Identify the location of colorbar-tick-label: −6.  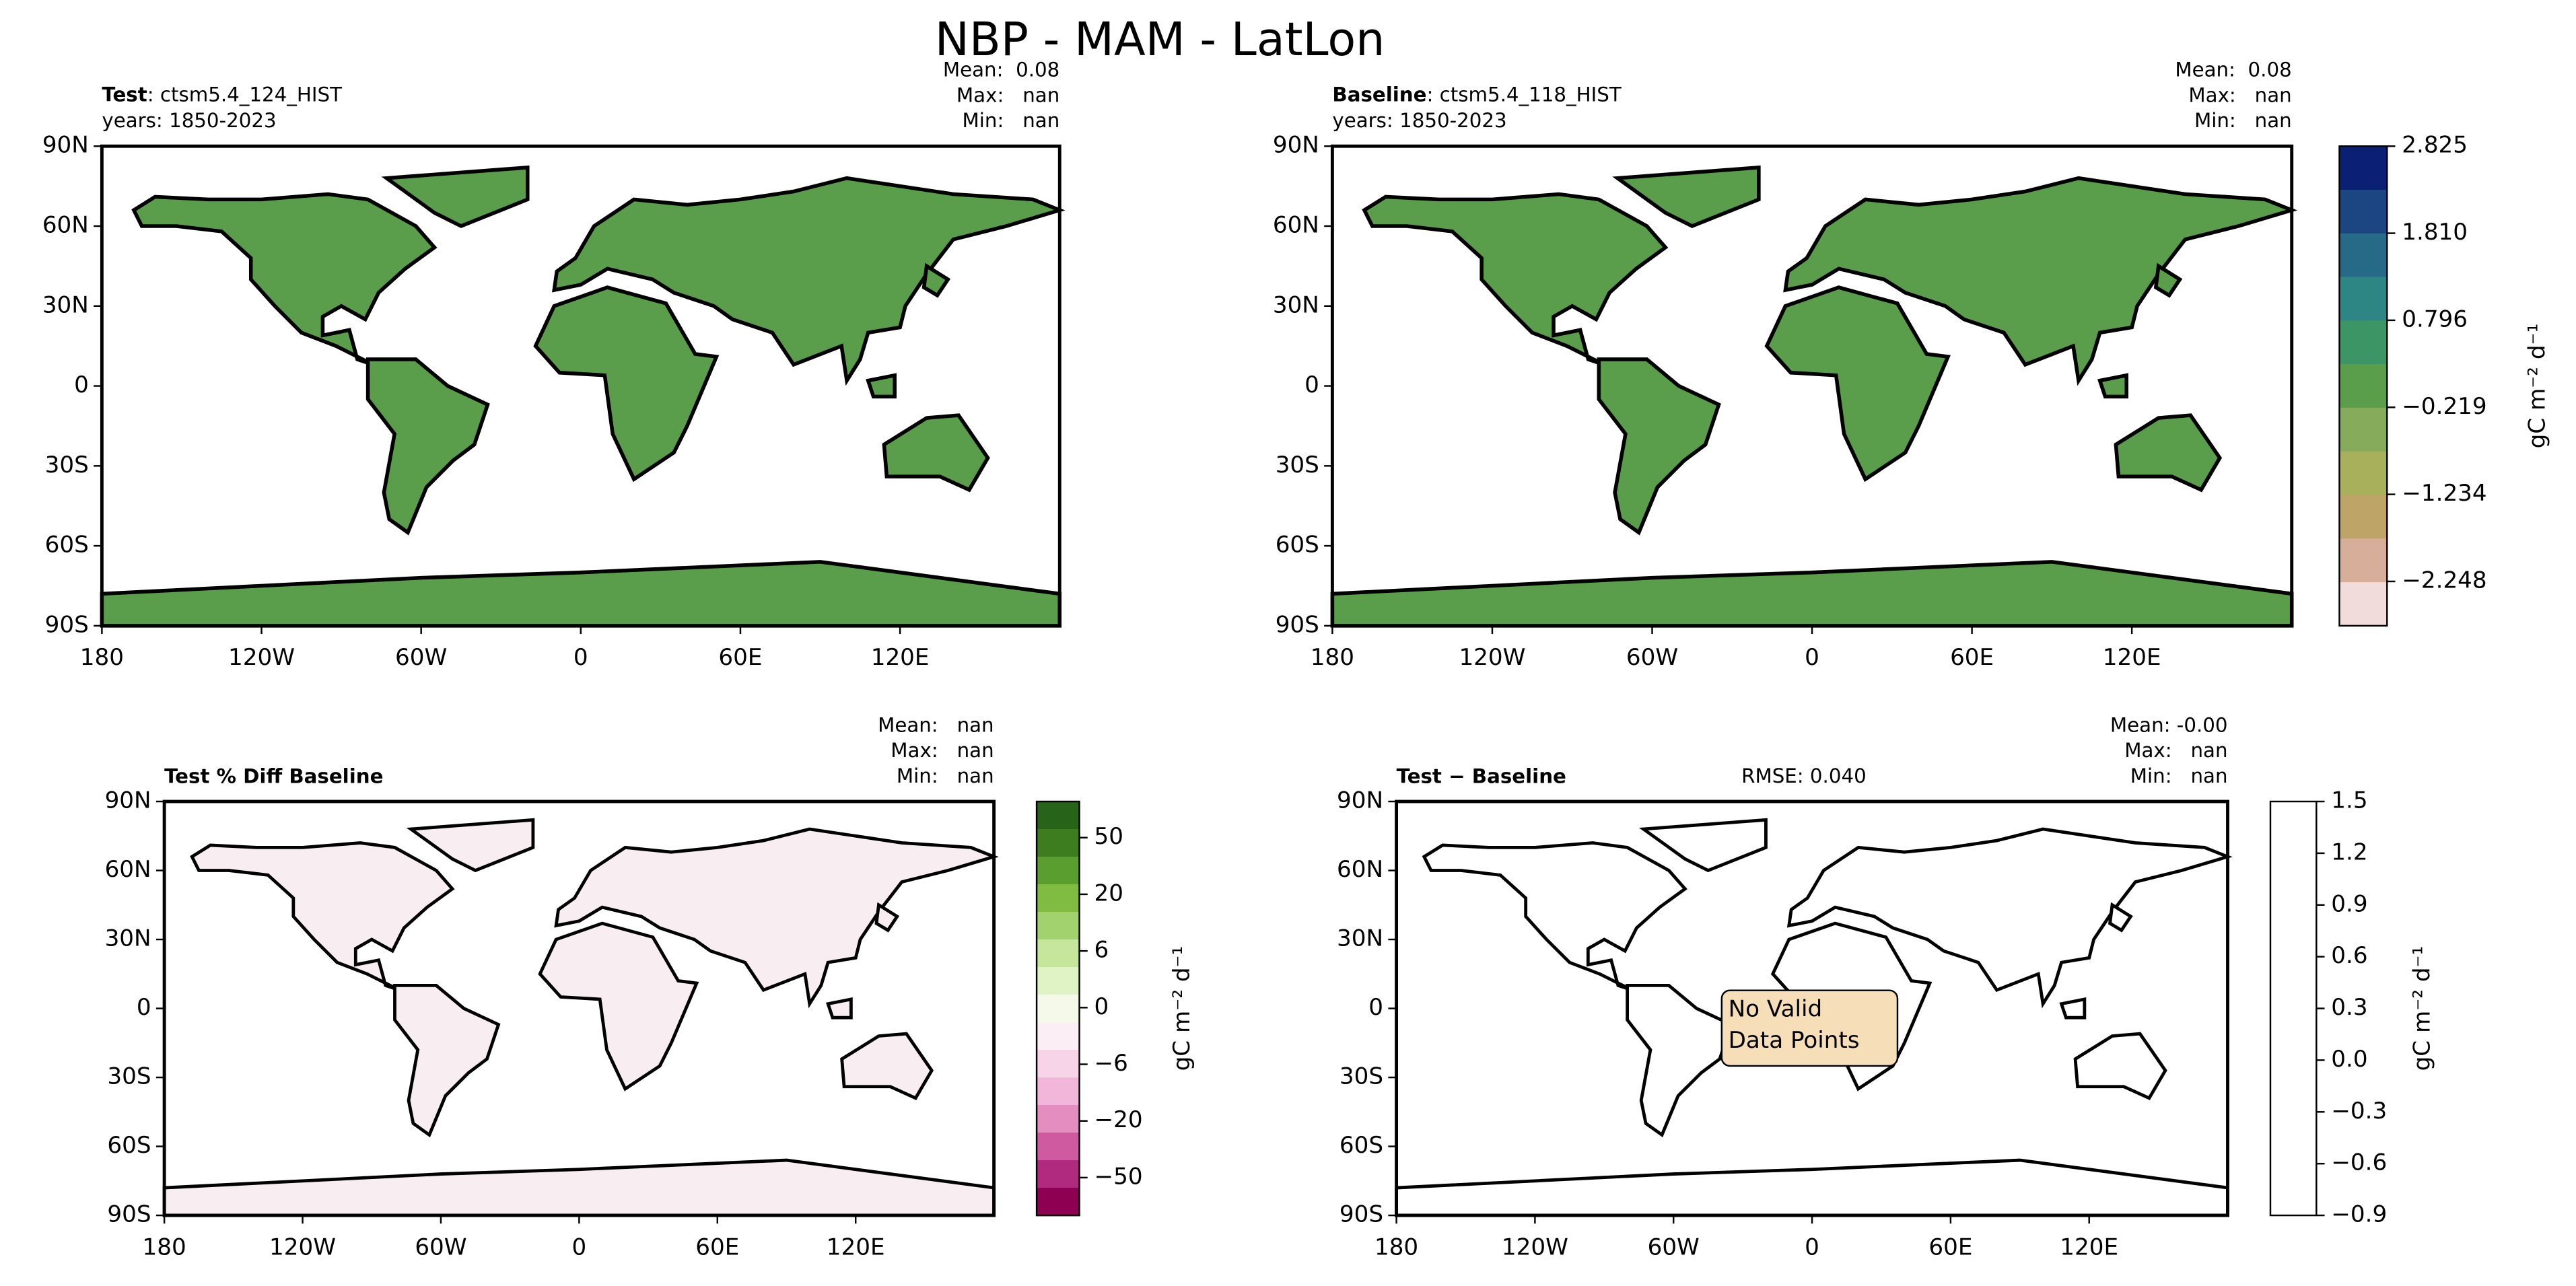
(1111, 1063).